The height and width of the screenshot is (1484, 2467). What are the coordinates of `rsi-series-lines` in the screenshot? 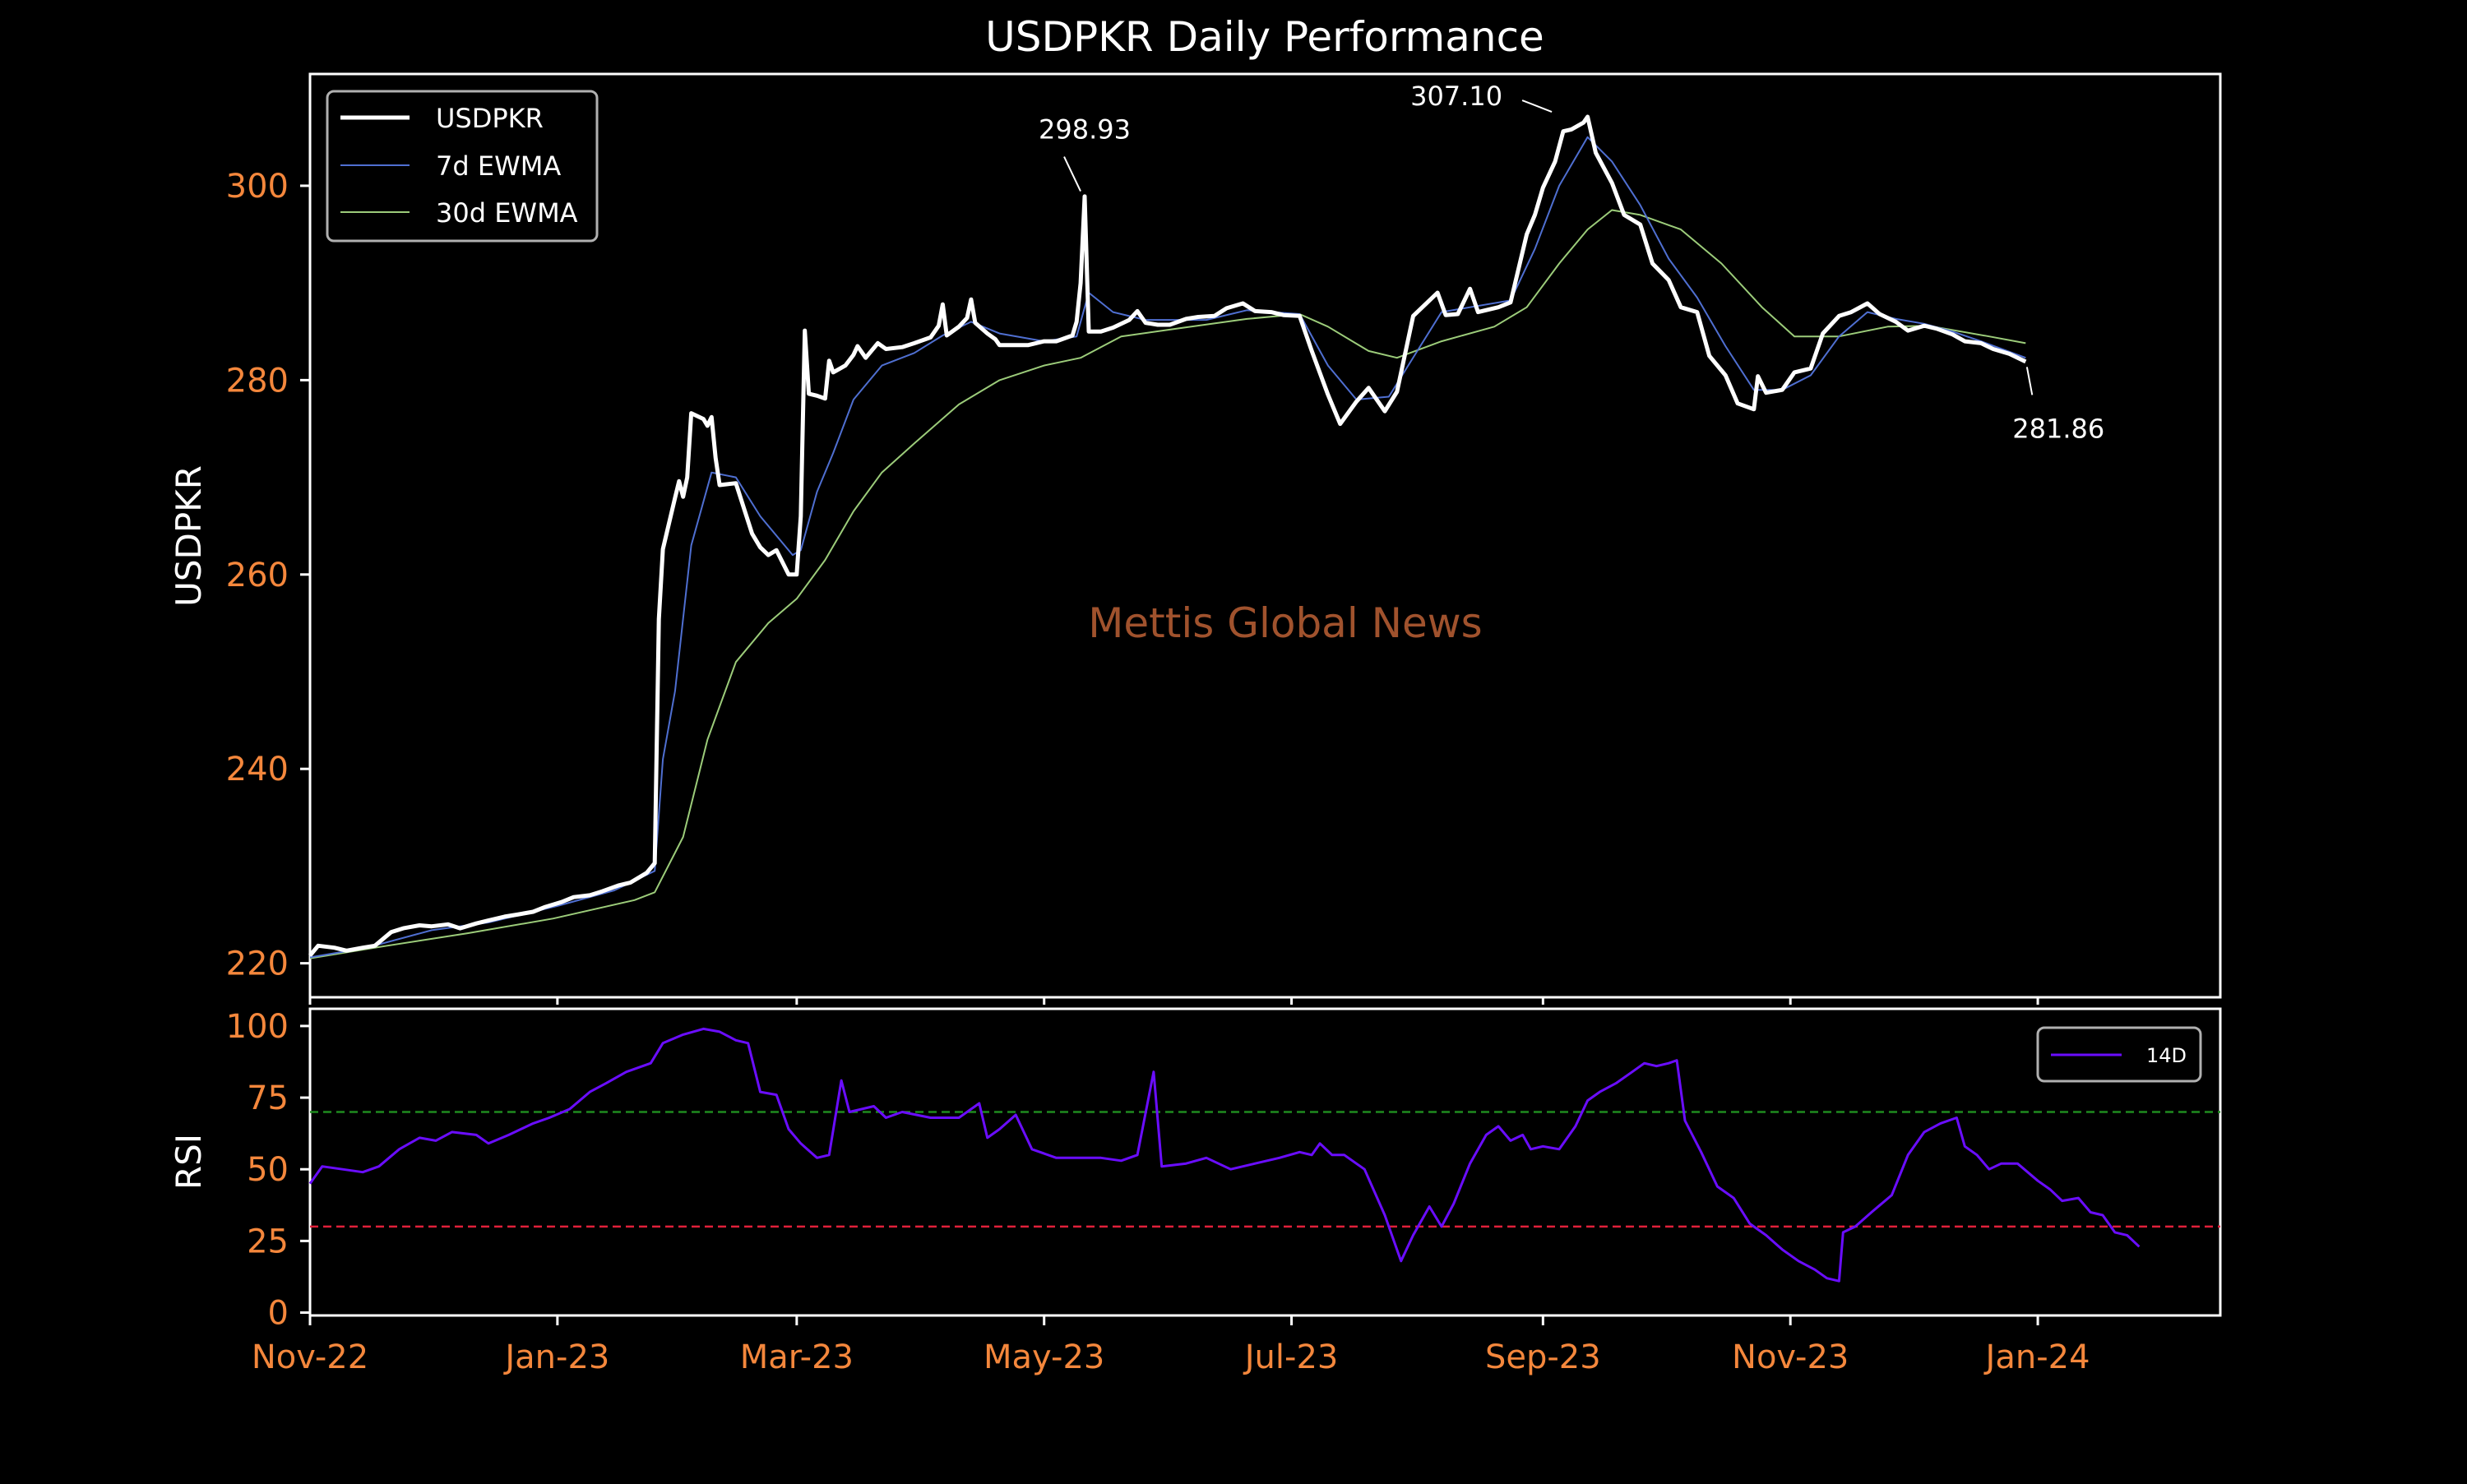 It's located at (1224, 1155).